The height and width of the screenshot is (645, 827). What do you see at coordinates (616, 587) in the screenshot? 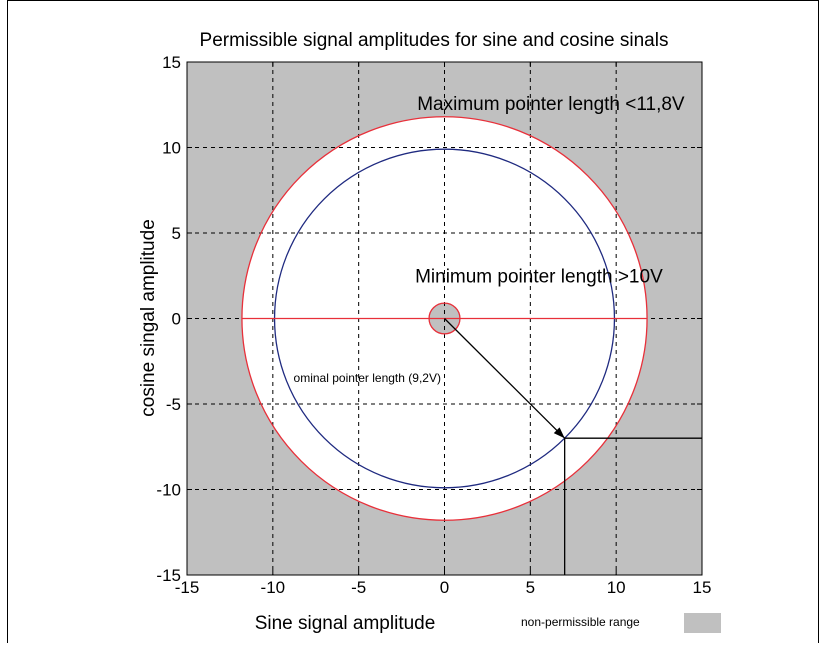
I see `x-tick-label: 10` at bounding box center [616, 587].